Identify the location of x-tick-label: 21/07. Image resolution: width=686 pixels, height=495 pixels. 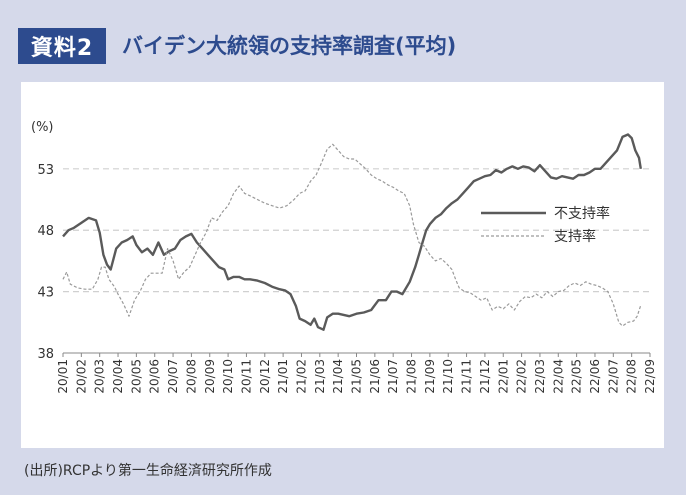
(393, 376).